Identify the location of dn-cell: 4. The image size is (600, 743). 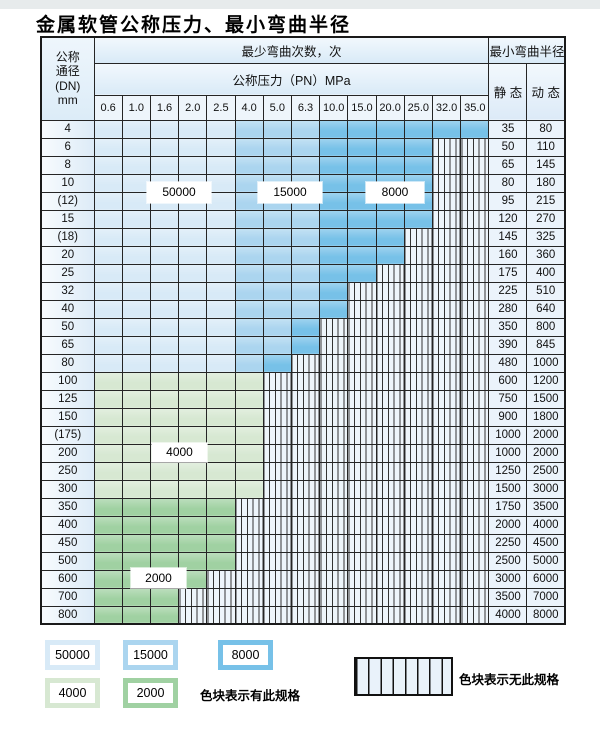
(67, 129).